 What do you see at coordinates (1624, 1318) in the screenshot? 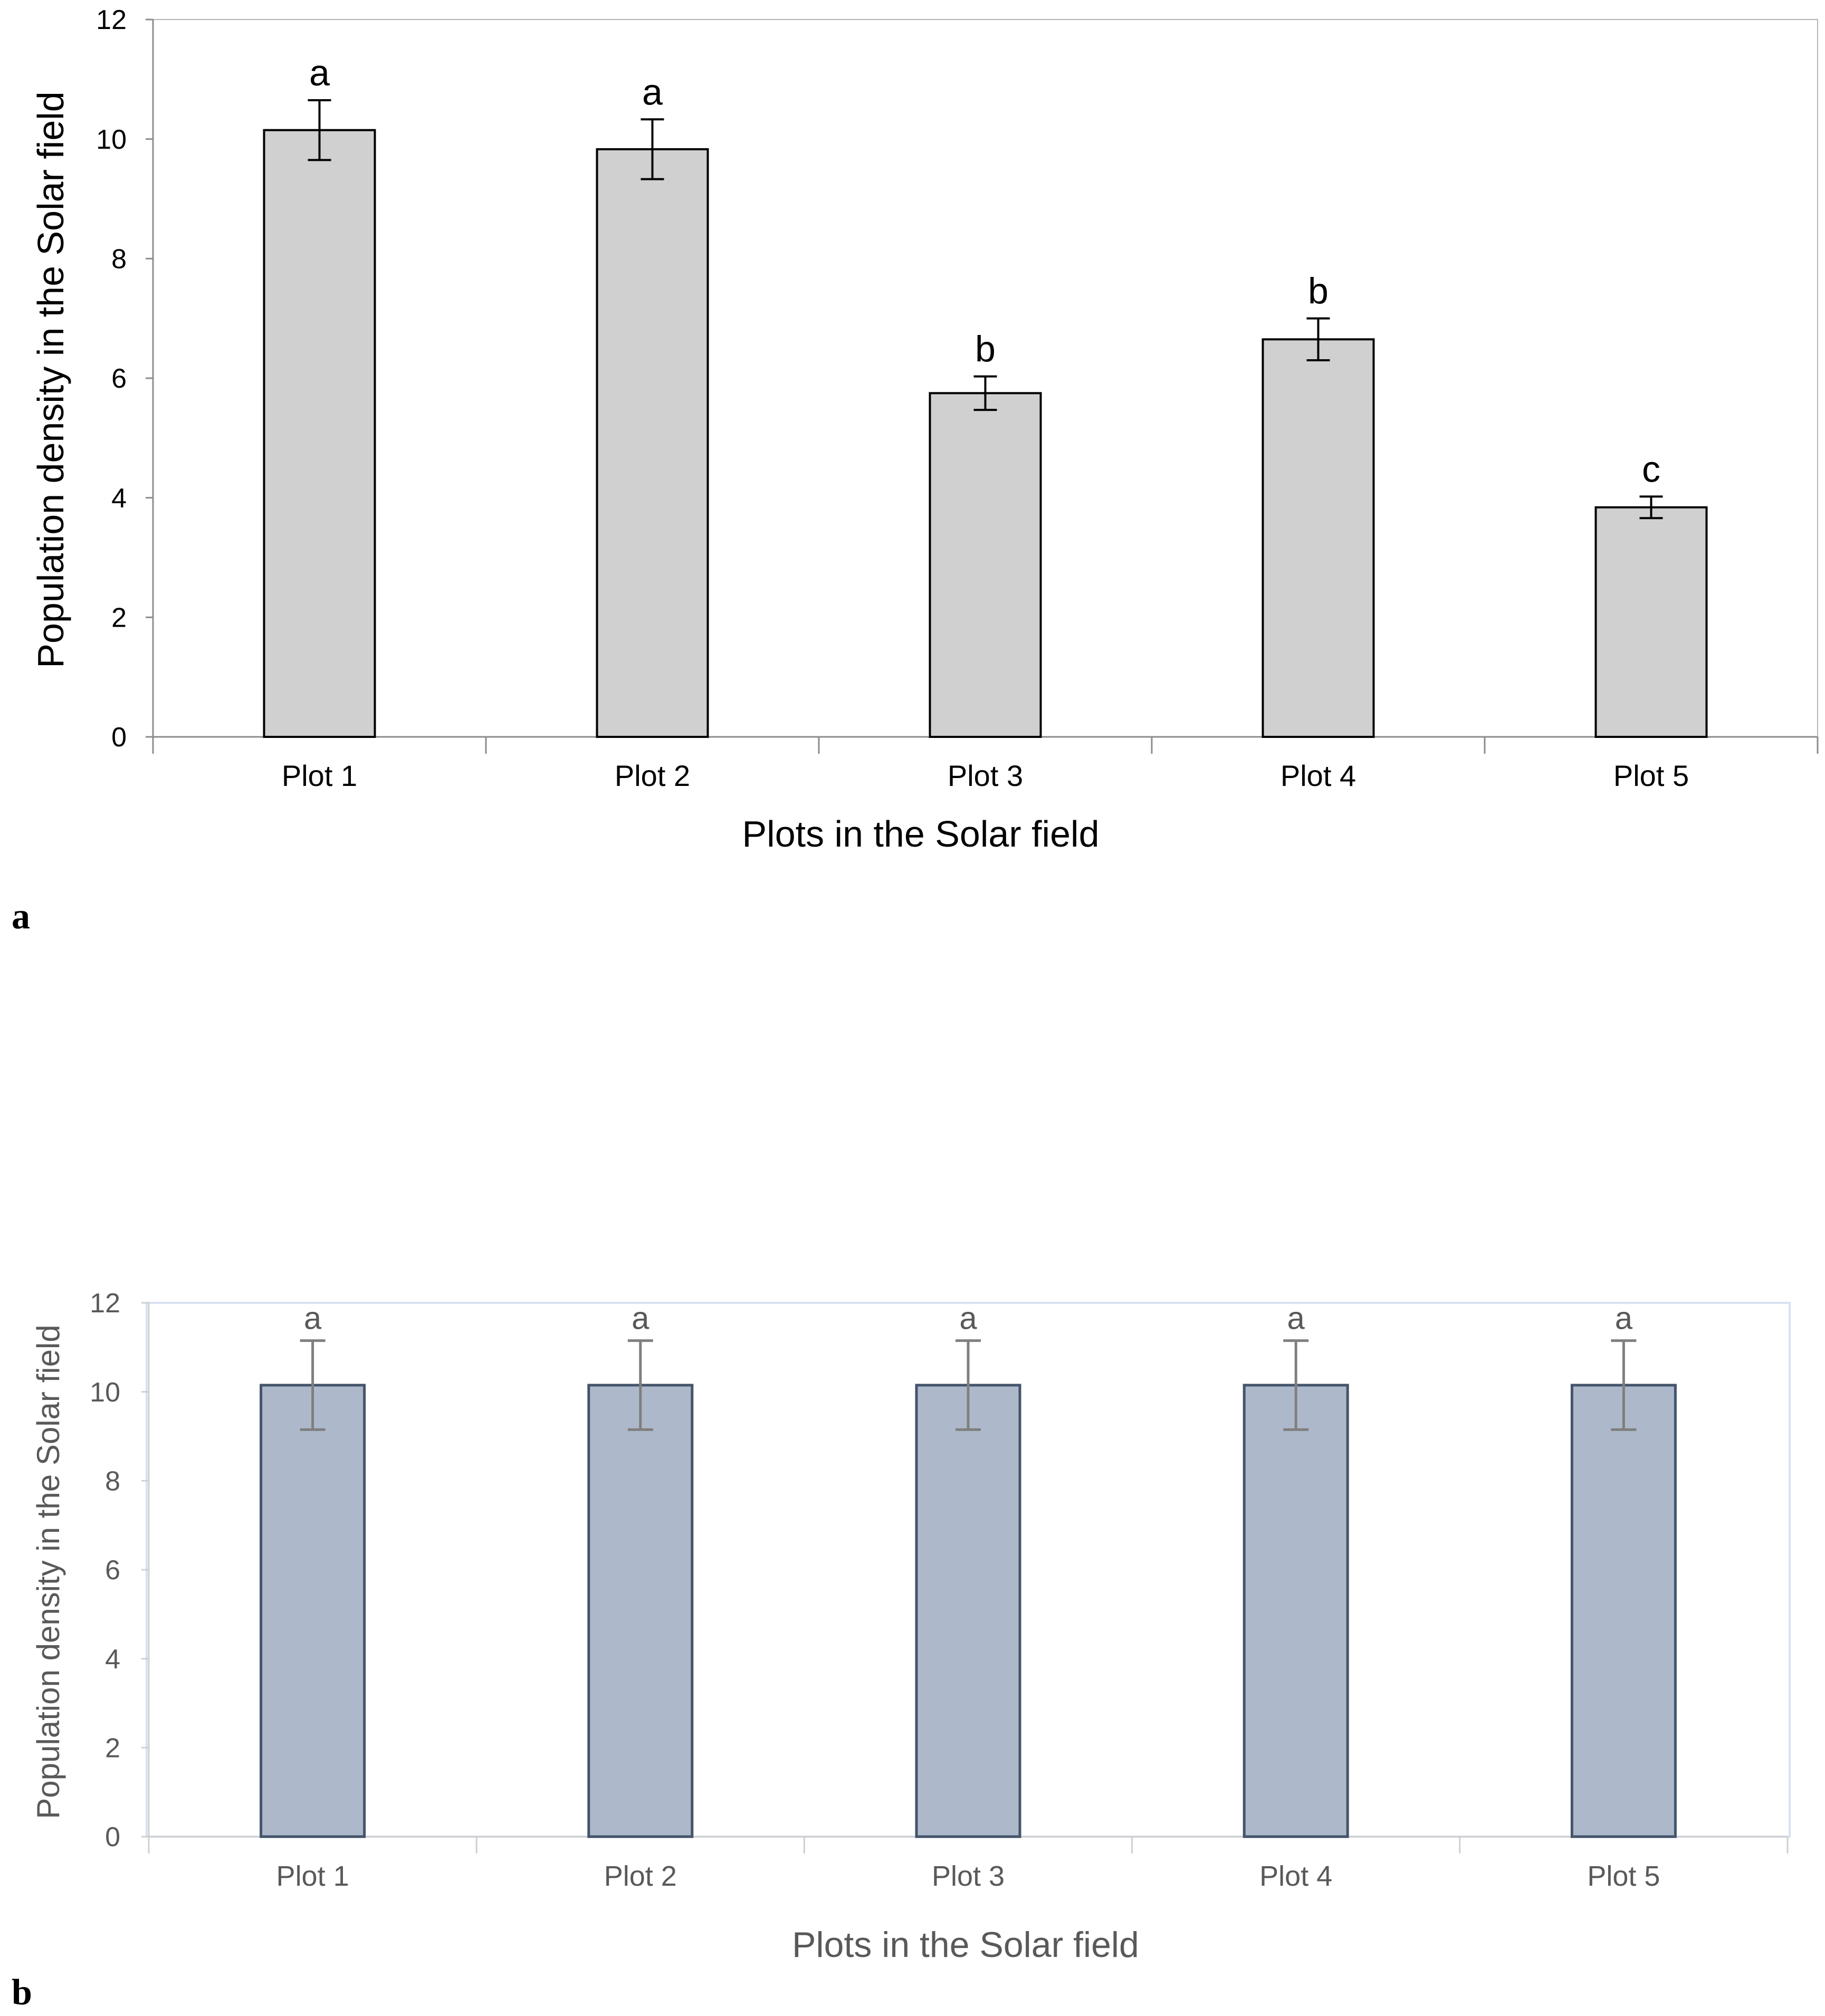
I see `chart-b-significance-letter-5: a` at bounding box center [1624, 1318].